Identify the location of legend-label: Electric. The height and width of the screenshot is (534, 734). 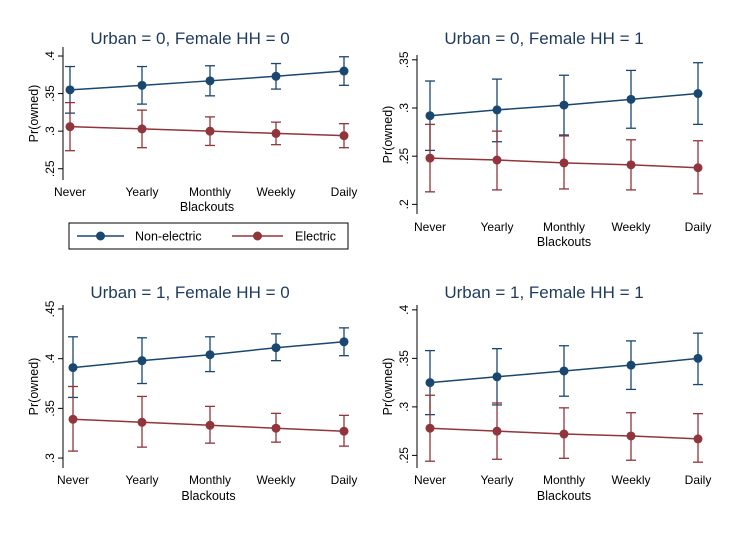
(315, 237).